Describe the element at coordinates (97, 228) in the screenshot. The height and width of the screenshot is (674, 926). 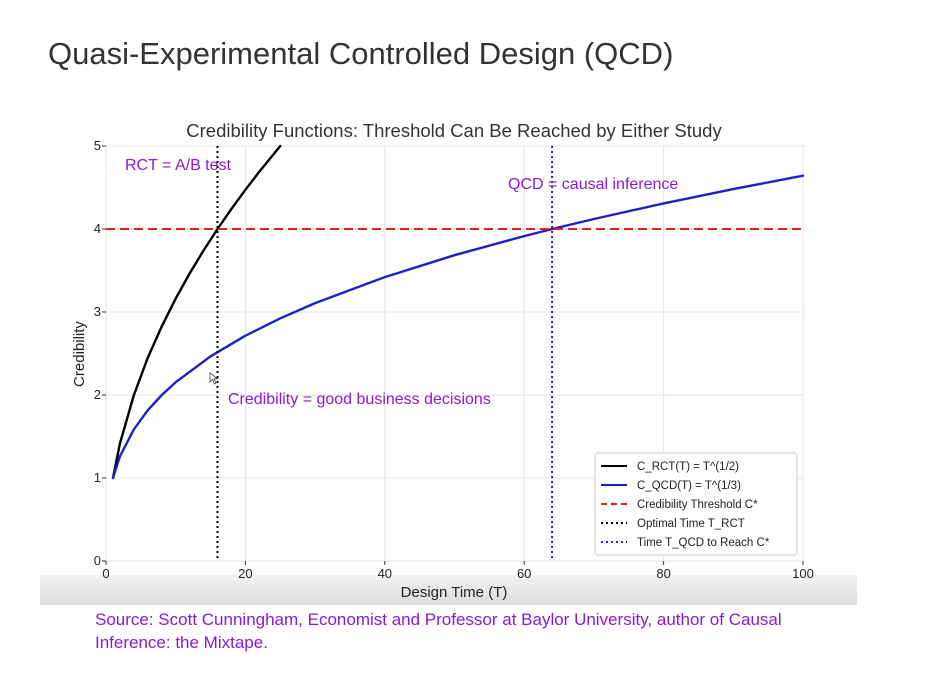
I see `y-tick-label: 4` at that location.